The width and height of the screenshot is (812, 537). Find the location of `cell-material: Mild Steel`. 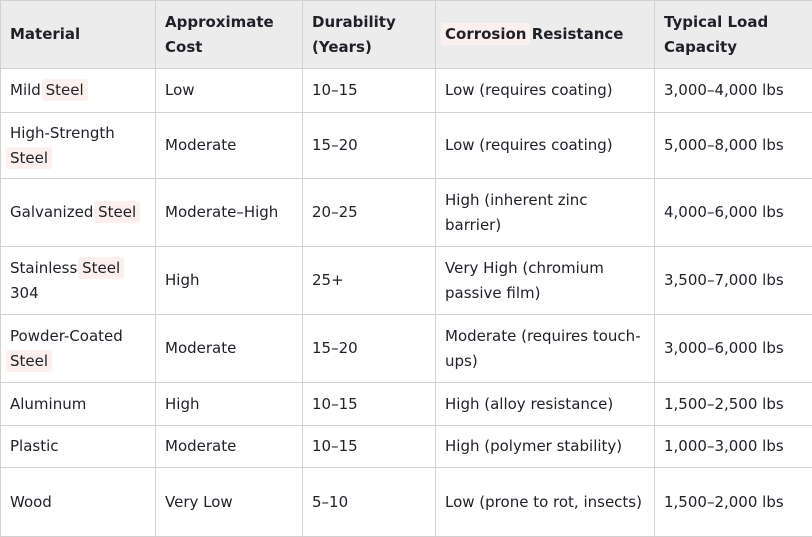

cell-material: Mild Steel is located at coordinates (78, 90).